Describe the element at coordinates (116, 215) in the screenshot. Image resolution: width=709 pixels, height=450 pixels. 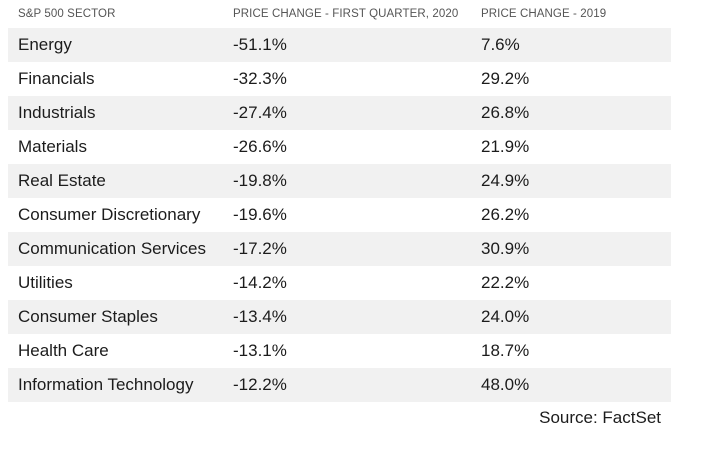
I see `cell-sector: Consumer Discretionary` at that location.